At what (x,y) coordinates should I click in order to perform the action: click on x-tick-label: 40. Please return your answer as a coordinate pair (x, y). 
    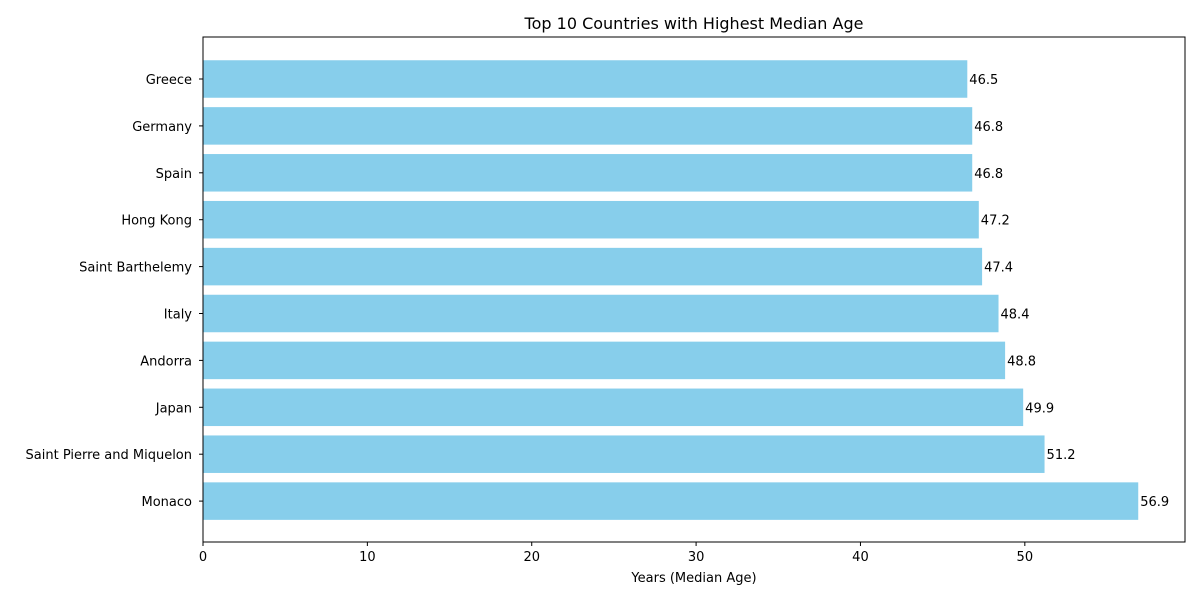
    Looking at the image, I should click on (860, 557).